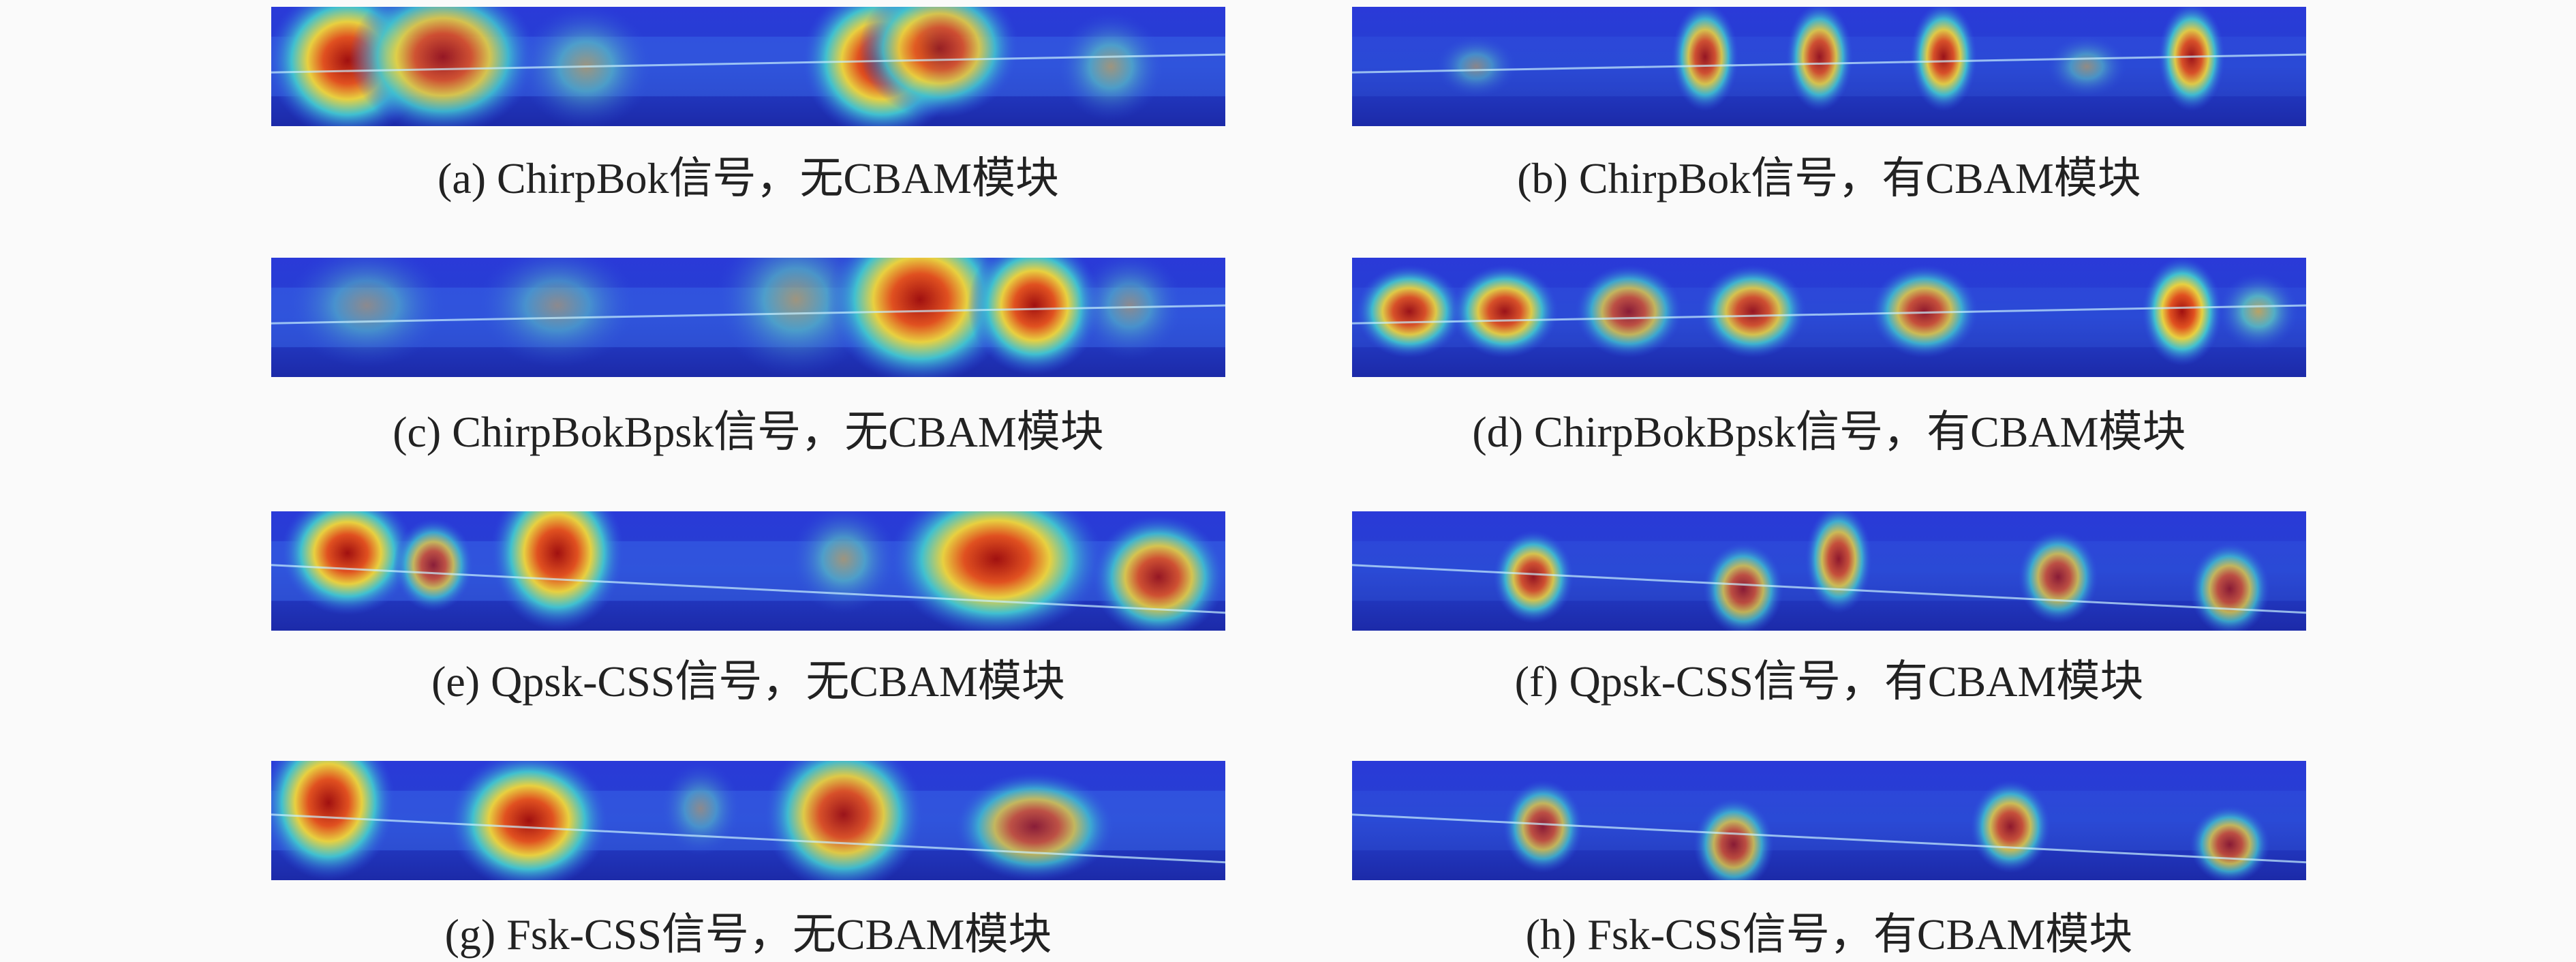 This screenshot has height=962, width=2576. What do you see at coordinates (1829, 432) in the screenshot?
I see `caption: (d) ChirpBokBpsk信号，有CBAM模块` at bounding box center [1829, 432].